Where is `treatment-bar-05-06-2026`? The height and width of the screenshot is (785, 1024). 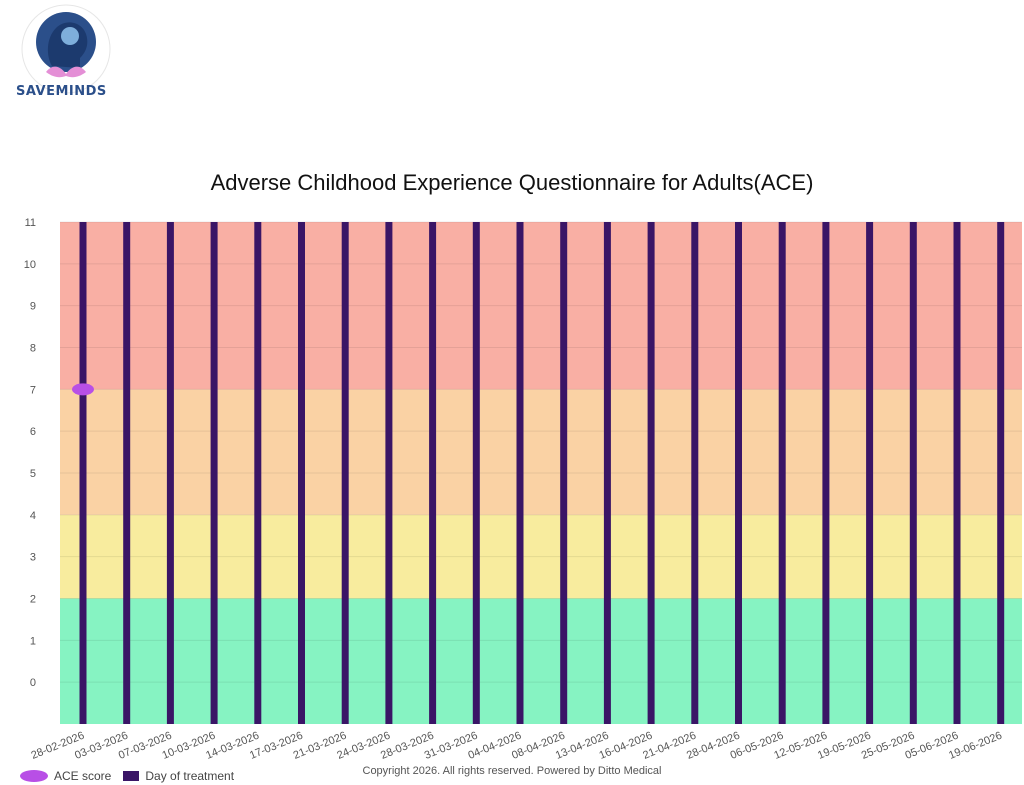
treatment-bar-05-06-2026 is located at coordinates (957, 473).